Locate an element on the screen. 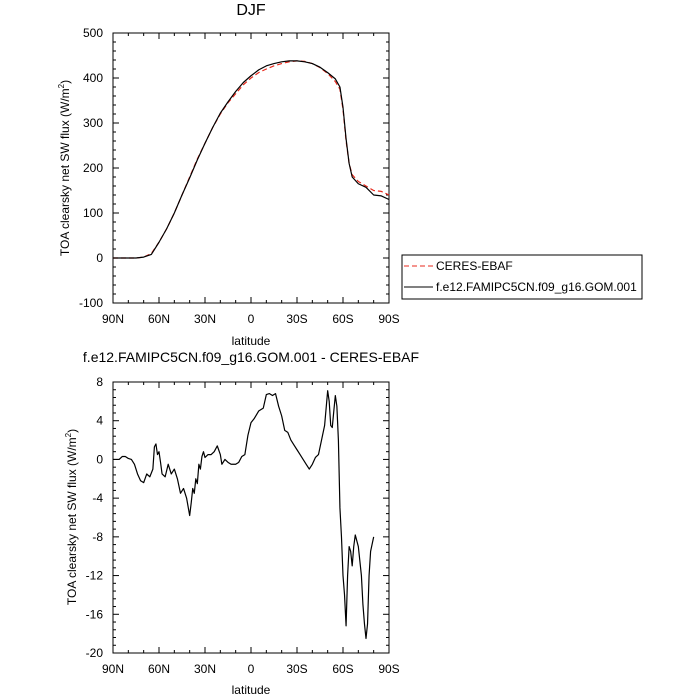 The height and width of the screenshot is (700, 700). y-tick-label: 400 is located at coordinates (93, 78).